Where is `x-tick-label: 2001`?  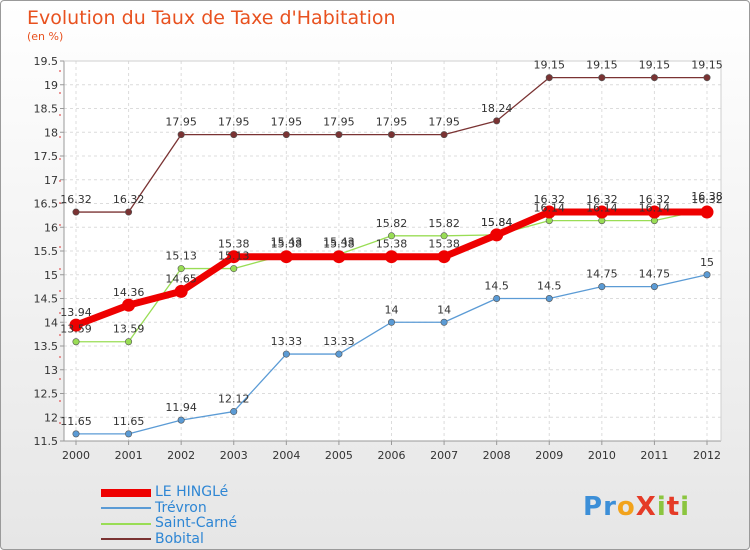 x-tick-label: 2001 is located at coordinates (129, 455).